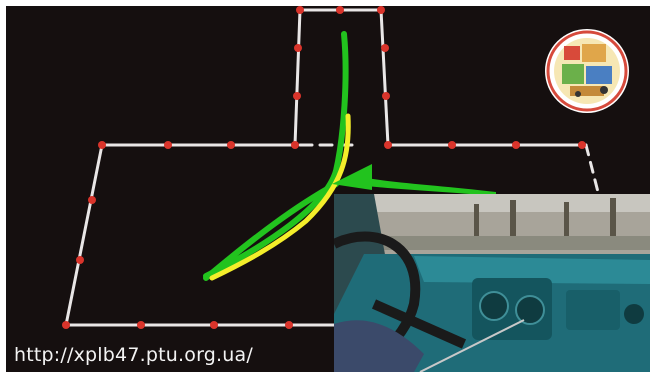 The image size is (656, 378). I want to click on round-emblem-icon, so click(587, 71).